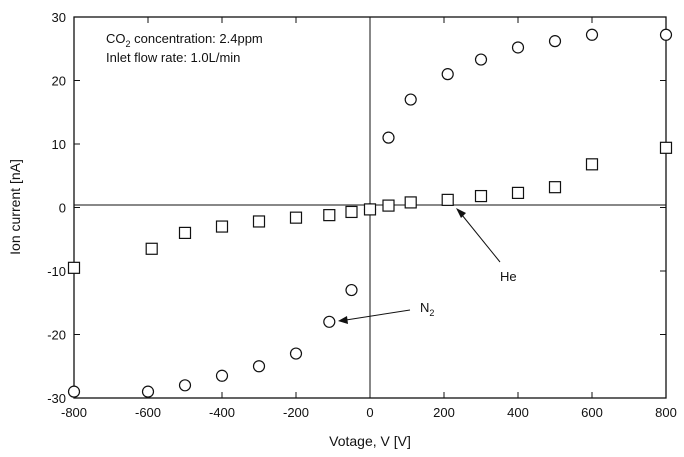 The image size is (684, 457). What do you see at coordinates (431, 313) in the screenshot?
I see `n2-label-subscript: 2` at bounding box center [431, 313].